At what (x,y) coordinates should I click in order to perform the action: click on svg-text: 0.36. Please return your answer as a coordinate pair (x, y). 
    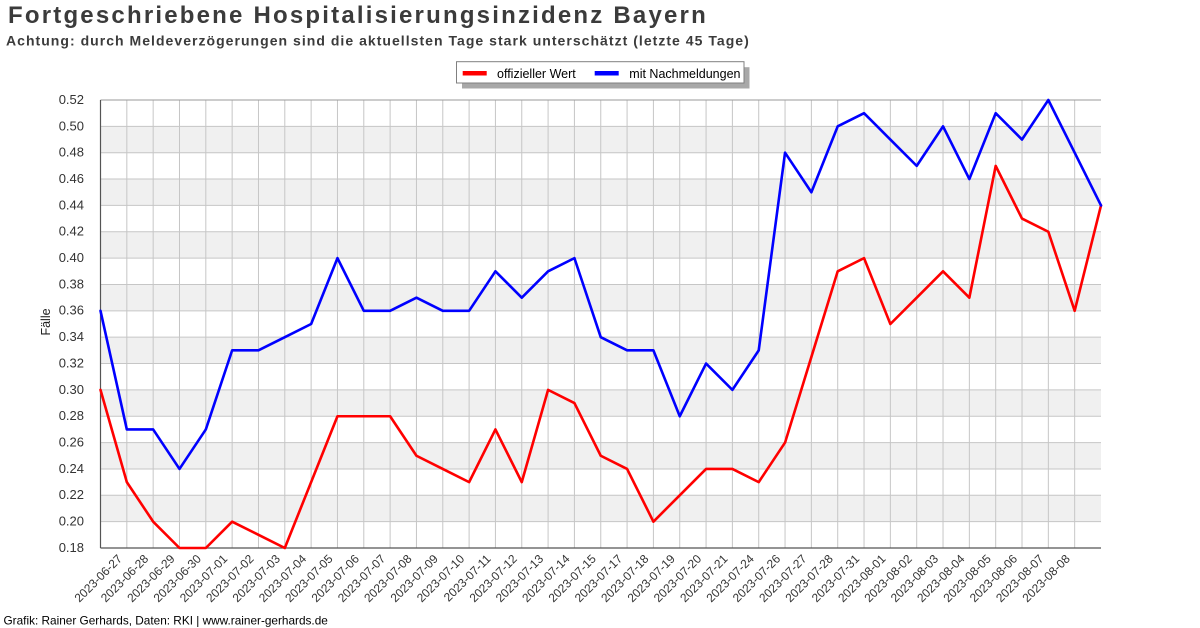
    Looking at the image, I should click on (71, 310).